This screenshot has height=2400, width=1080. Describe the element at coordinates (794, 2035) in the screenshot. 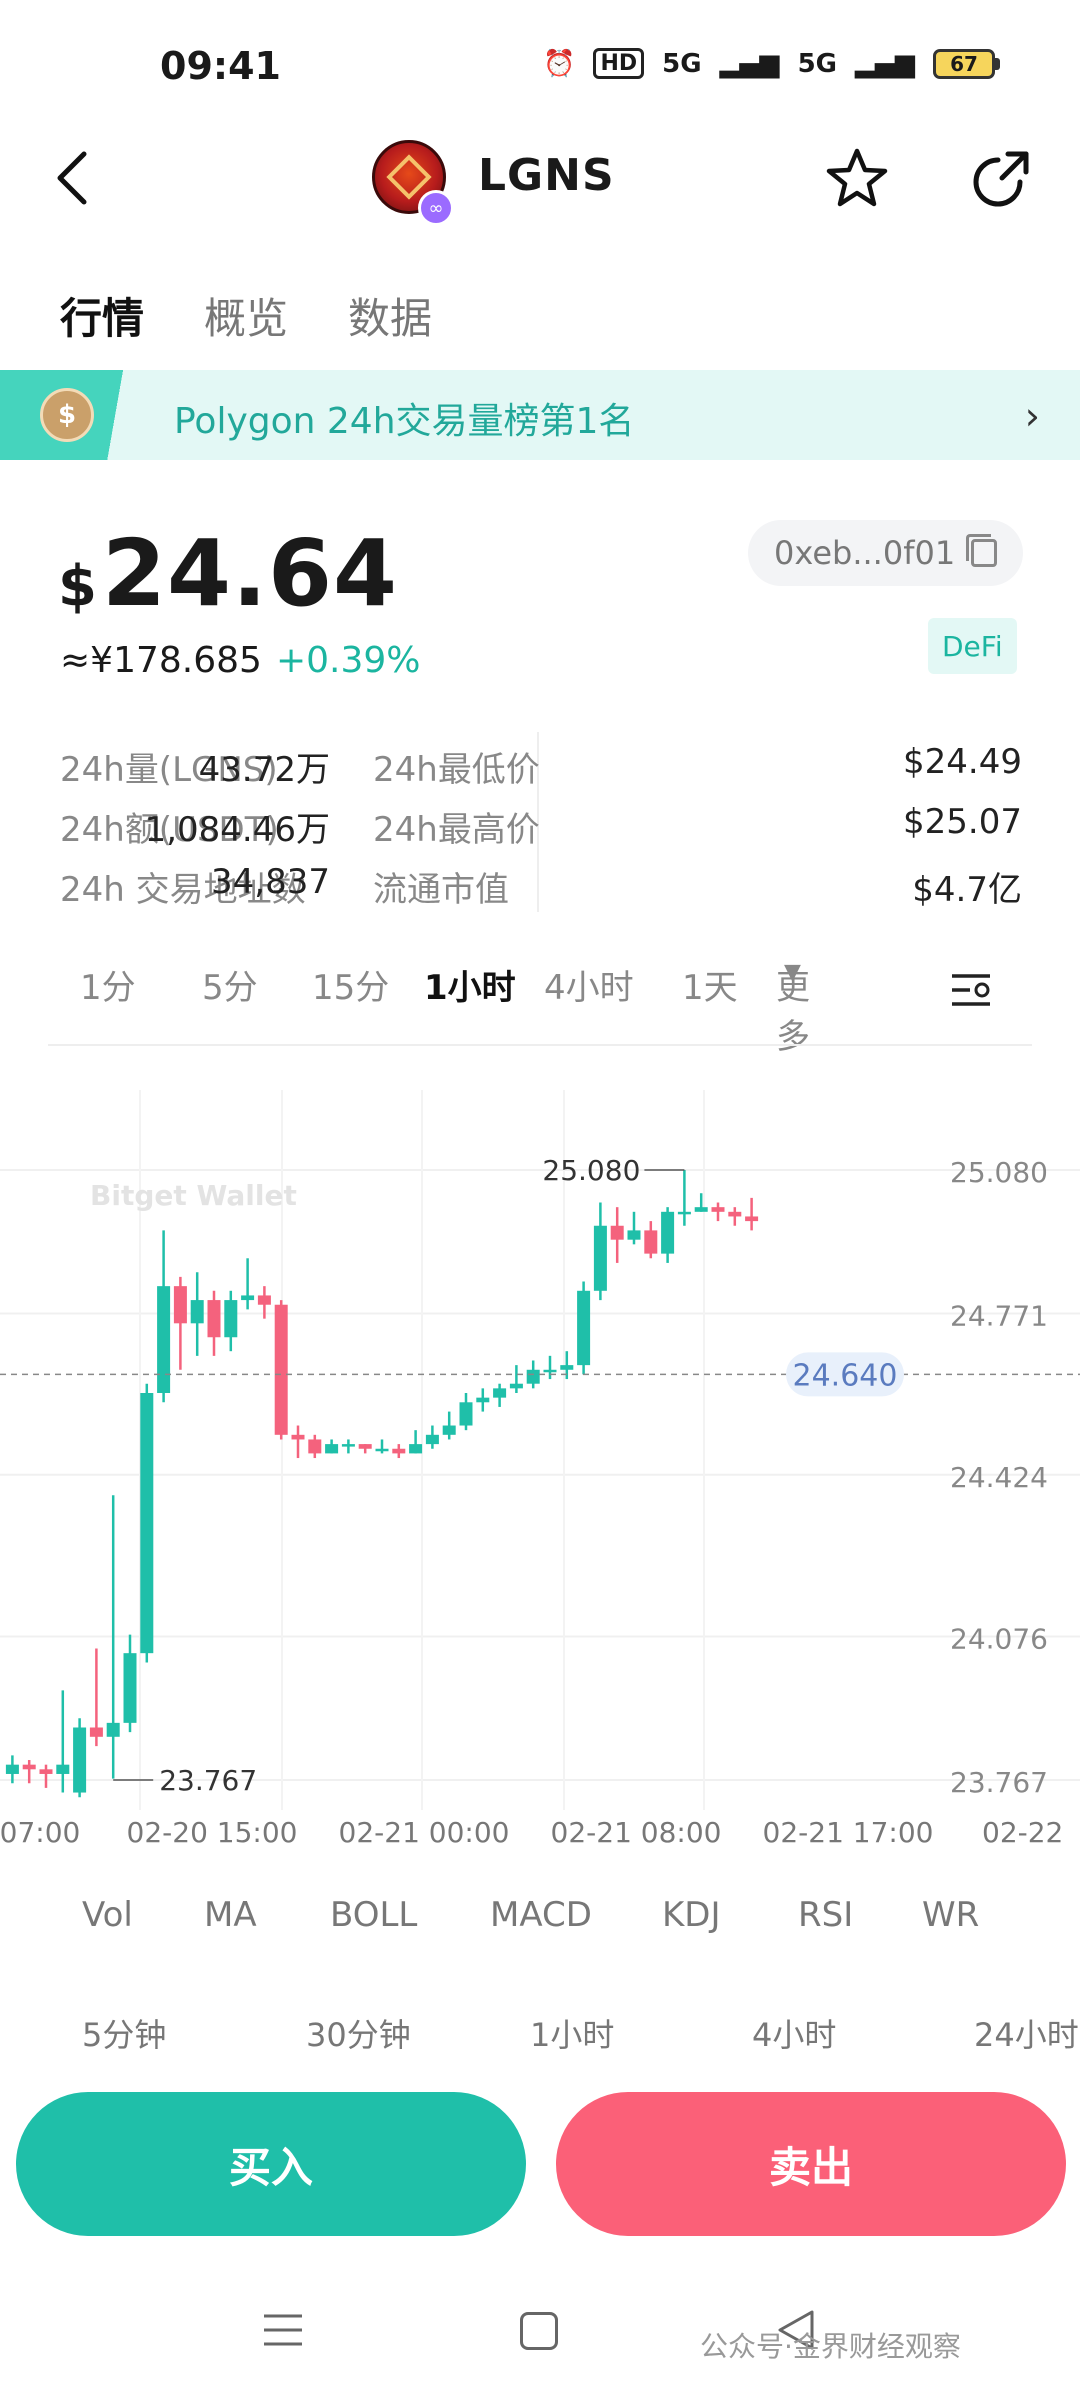

I see `timeframe-4h: 4小时` at that location.